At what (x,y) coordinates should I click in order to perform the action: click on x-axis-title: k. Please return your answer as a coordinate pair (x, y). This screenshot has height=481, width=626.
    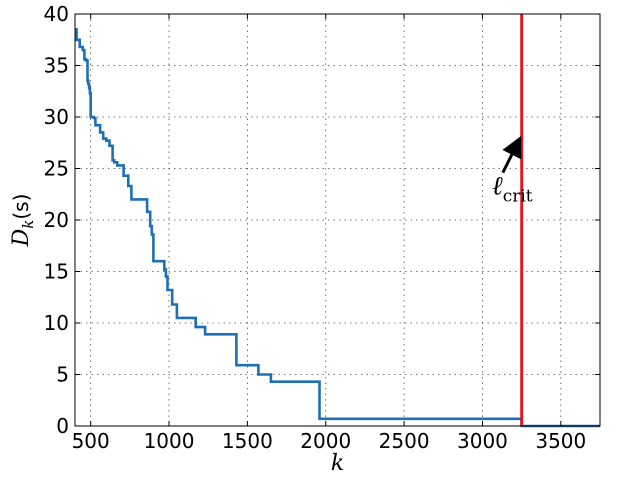
    Looking at the image, I should click on (337, 463).